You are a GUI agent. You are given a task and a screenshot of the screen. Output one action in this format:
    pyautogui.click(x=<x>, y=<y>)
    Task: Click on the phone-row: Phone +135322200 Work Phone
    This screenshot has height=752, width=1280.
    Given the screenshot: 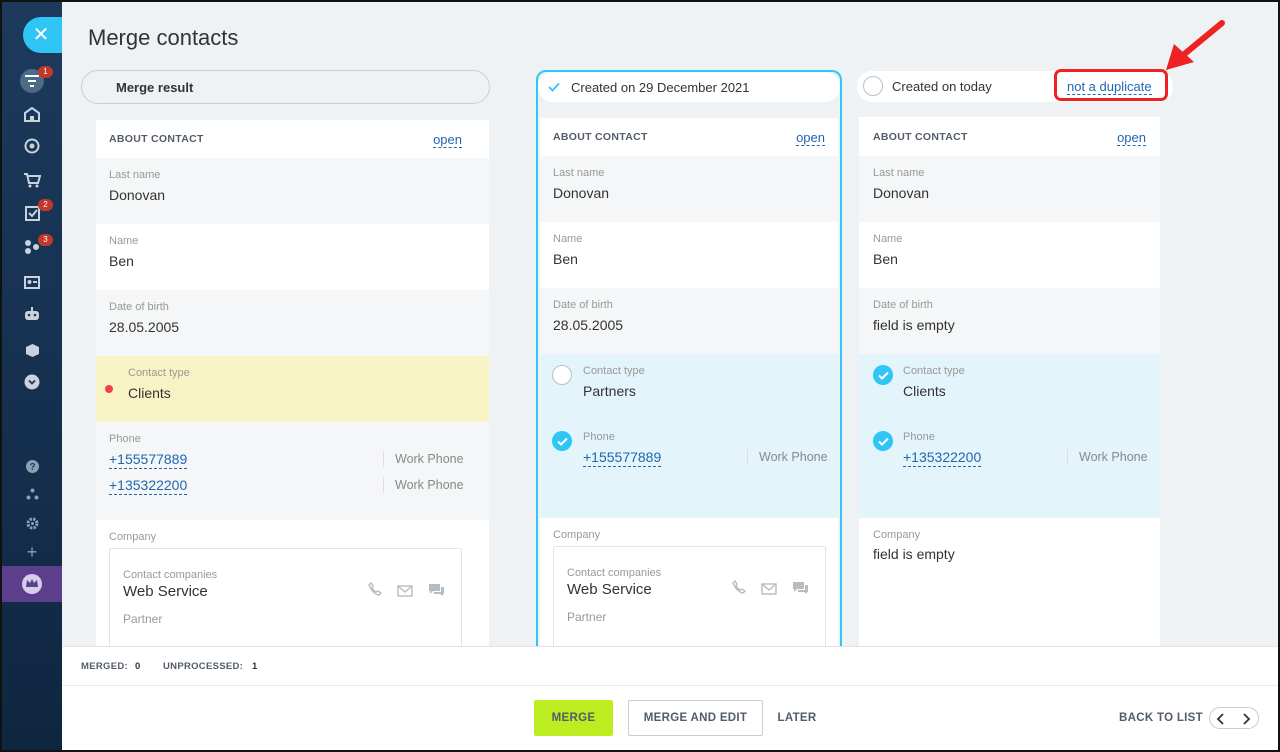 What is the action you would take?
    pyautogui.click(x=1009, y=469)
    